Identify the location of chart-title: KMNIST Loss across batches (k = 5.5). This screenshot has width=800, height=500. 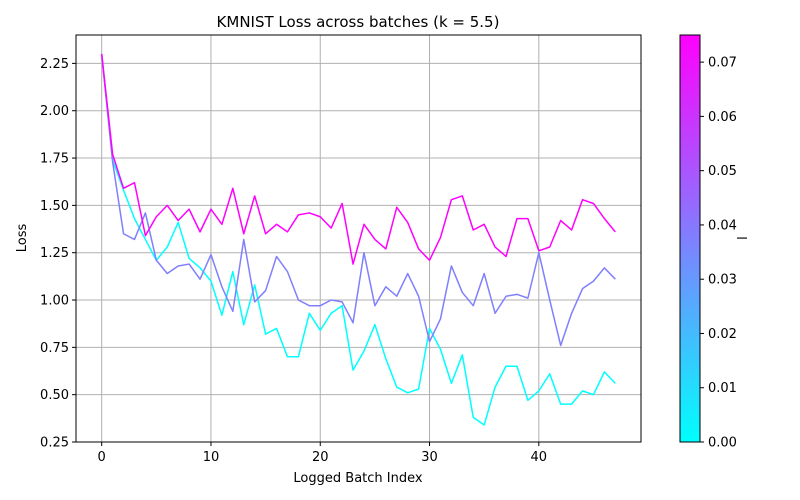
(358, 22).